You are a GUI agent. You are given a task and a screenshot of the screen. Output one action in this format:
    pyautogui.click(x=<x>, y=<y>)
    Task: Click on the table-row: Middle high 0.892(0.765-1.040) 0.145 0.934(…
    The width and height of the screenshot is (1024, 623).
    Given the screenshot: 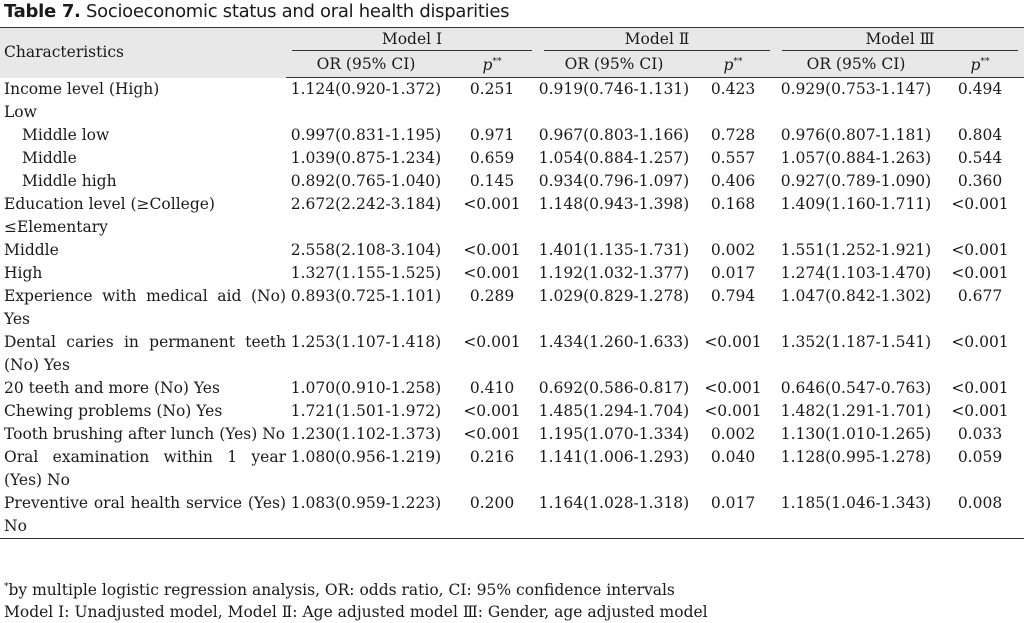 What is the action you would take?
    pyautogui.click(x=512, y=181)
    